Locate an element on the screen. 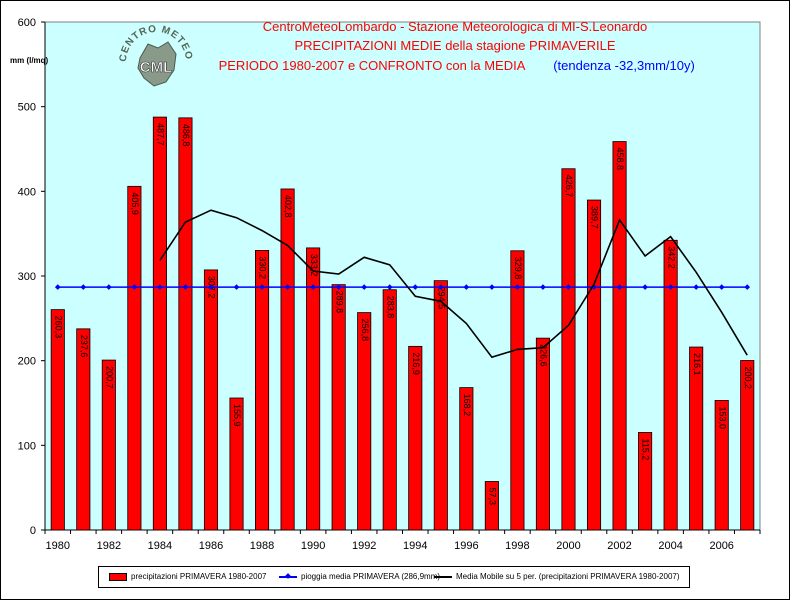 The height and width of the screenshot is (600, 790). bar-value-label: 168,2 is located at coordinates (467, 405).